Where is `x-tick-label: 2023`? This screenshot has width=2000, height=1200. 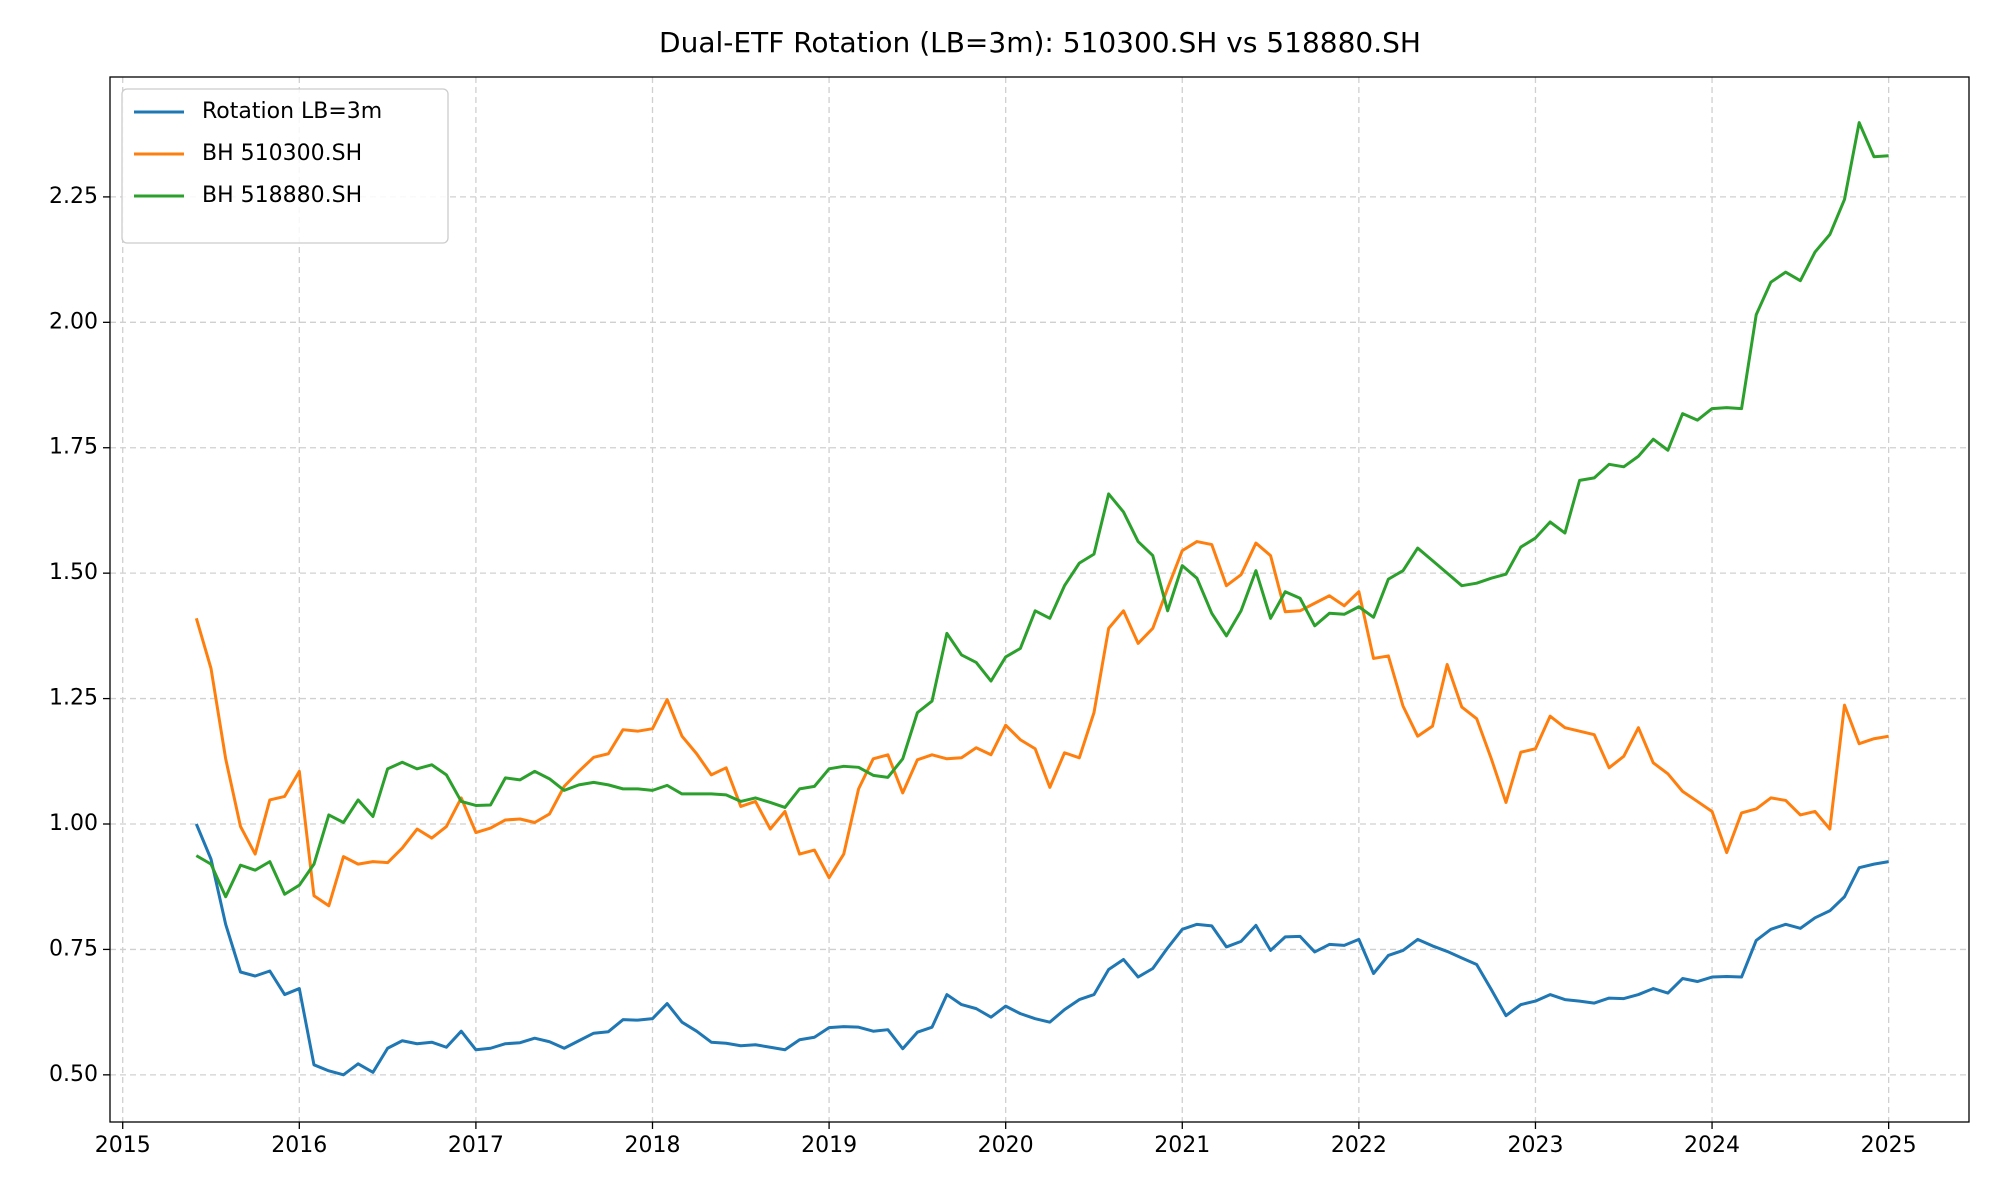
x-tick-label: 2023 is located at coordinates (1535, 1145).